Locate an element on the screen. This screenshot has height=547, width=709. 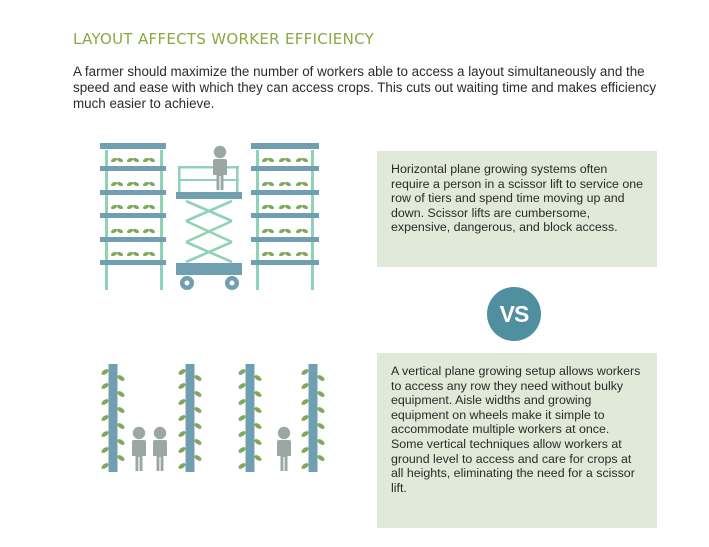
shelving-unit-right is located at coordinates (285, 216).